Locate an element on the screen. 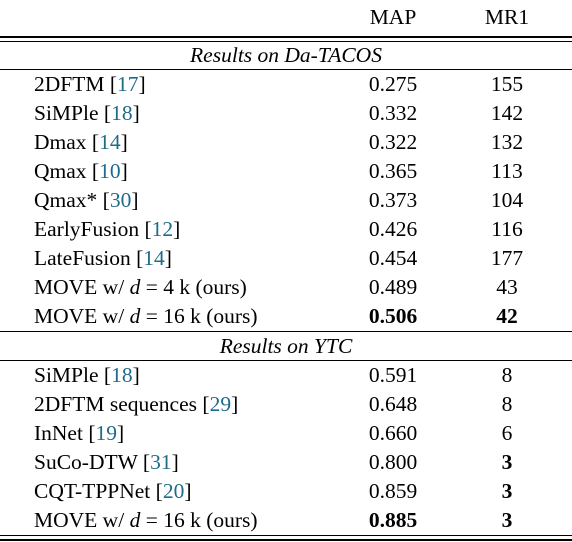  method-name: Dmax [14] is located at coordinates (81, 142).